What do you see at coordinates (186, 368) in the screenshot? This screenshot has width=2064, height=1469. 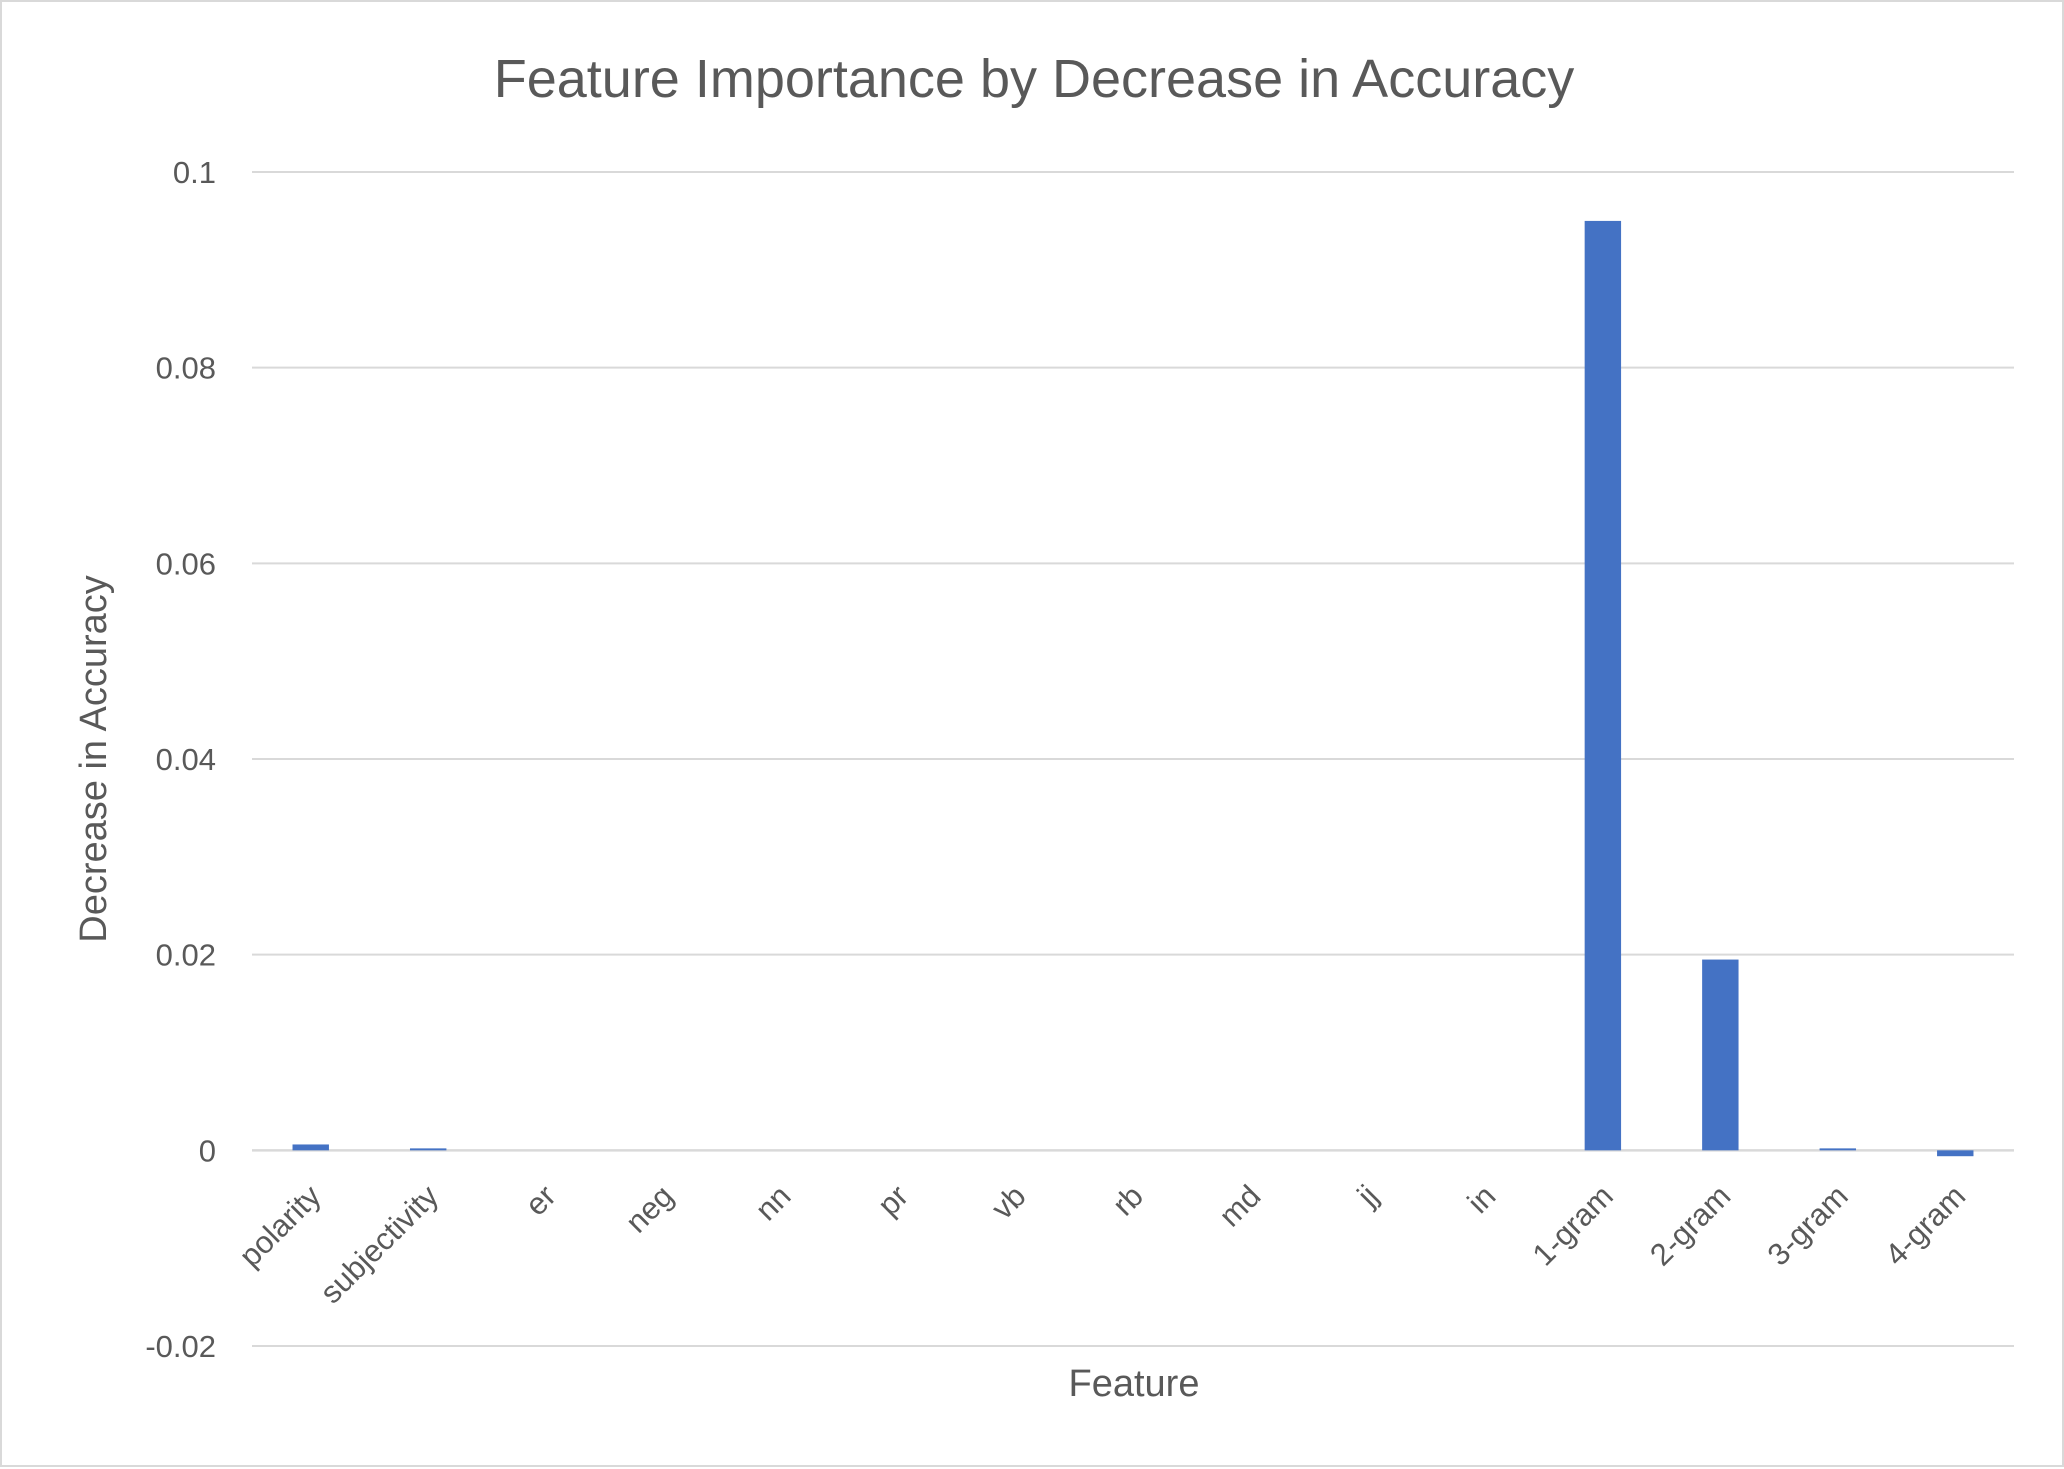 I see `y-tick-label: 0.08` at bounding box center [186, 368].